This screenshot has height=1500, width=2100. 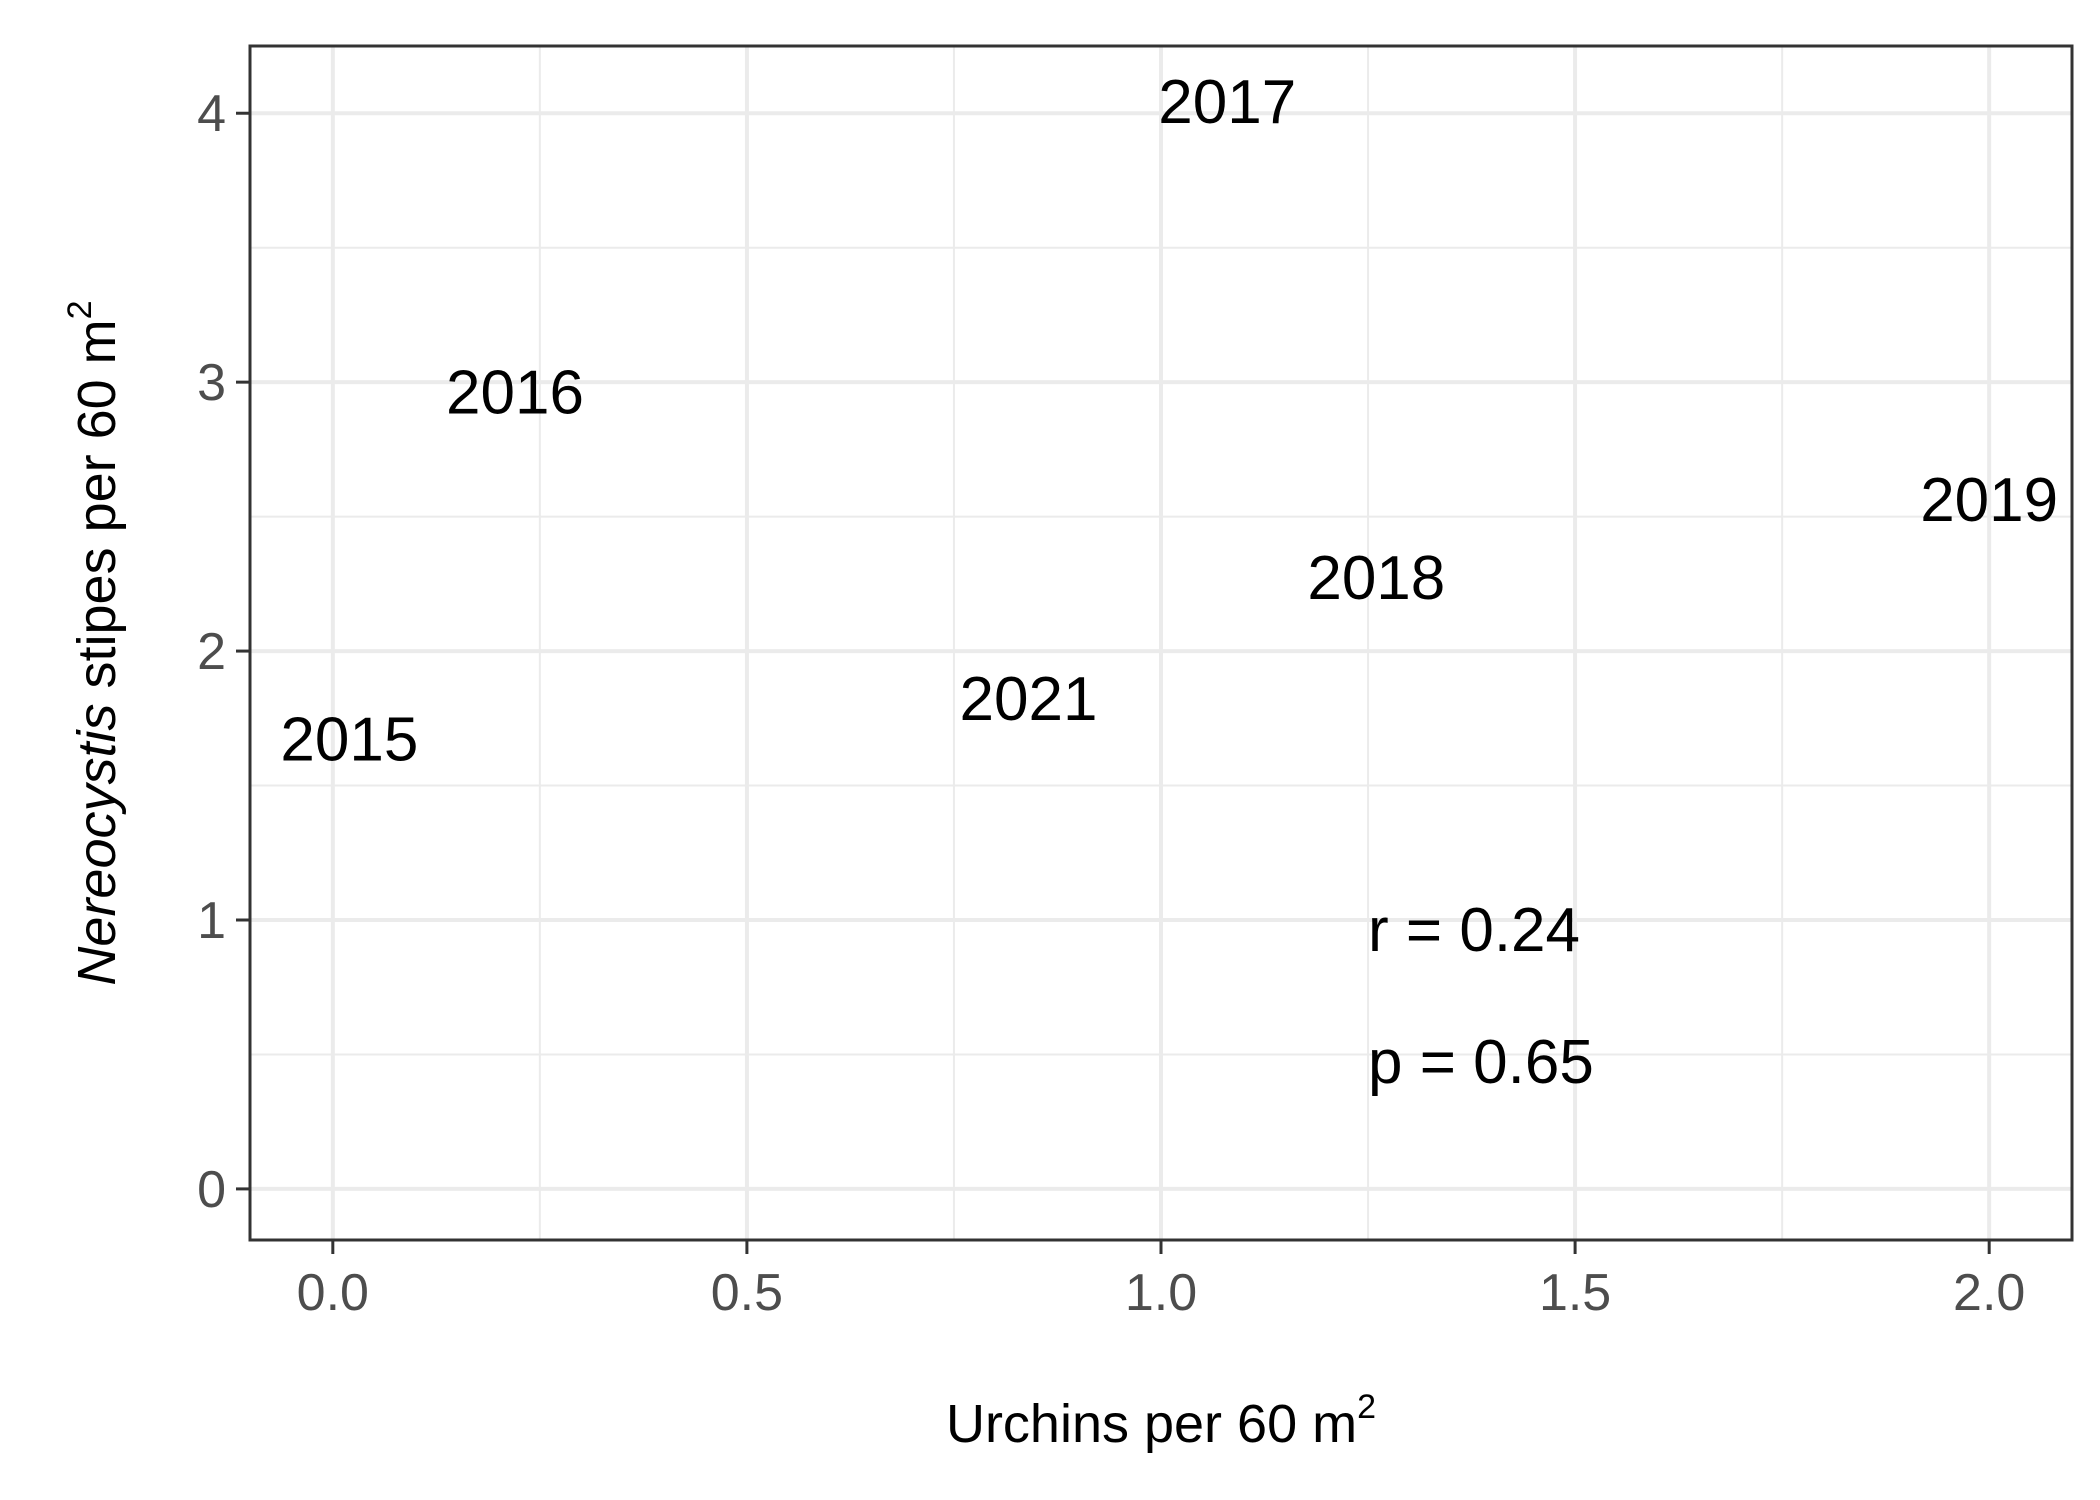 I want to click on y-axis-title: Nereocystis stipes per 60 m2, so click(x=94, y=642).